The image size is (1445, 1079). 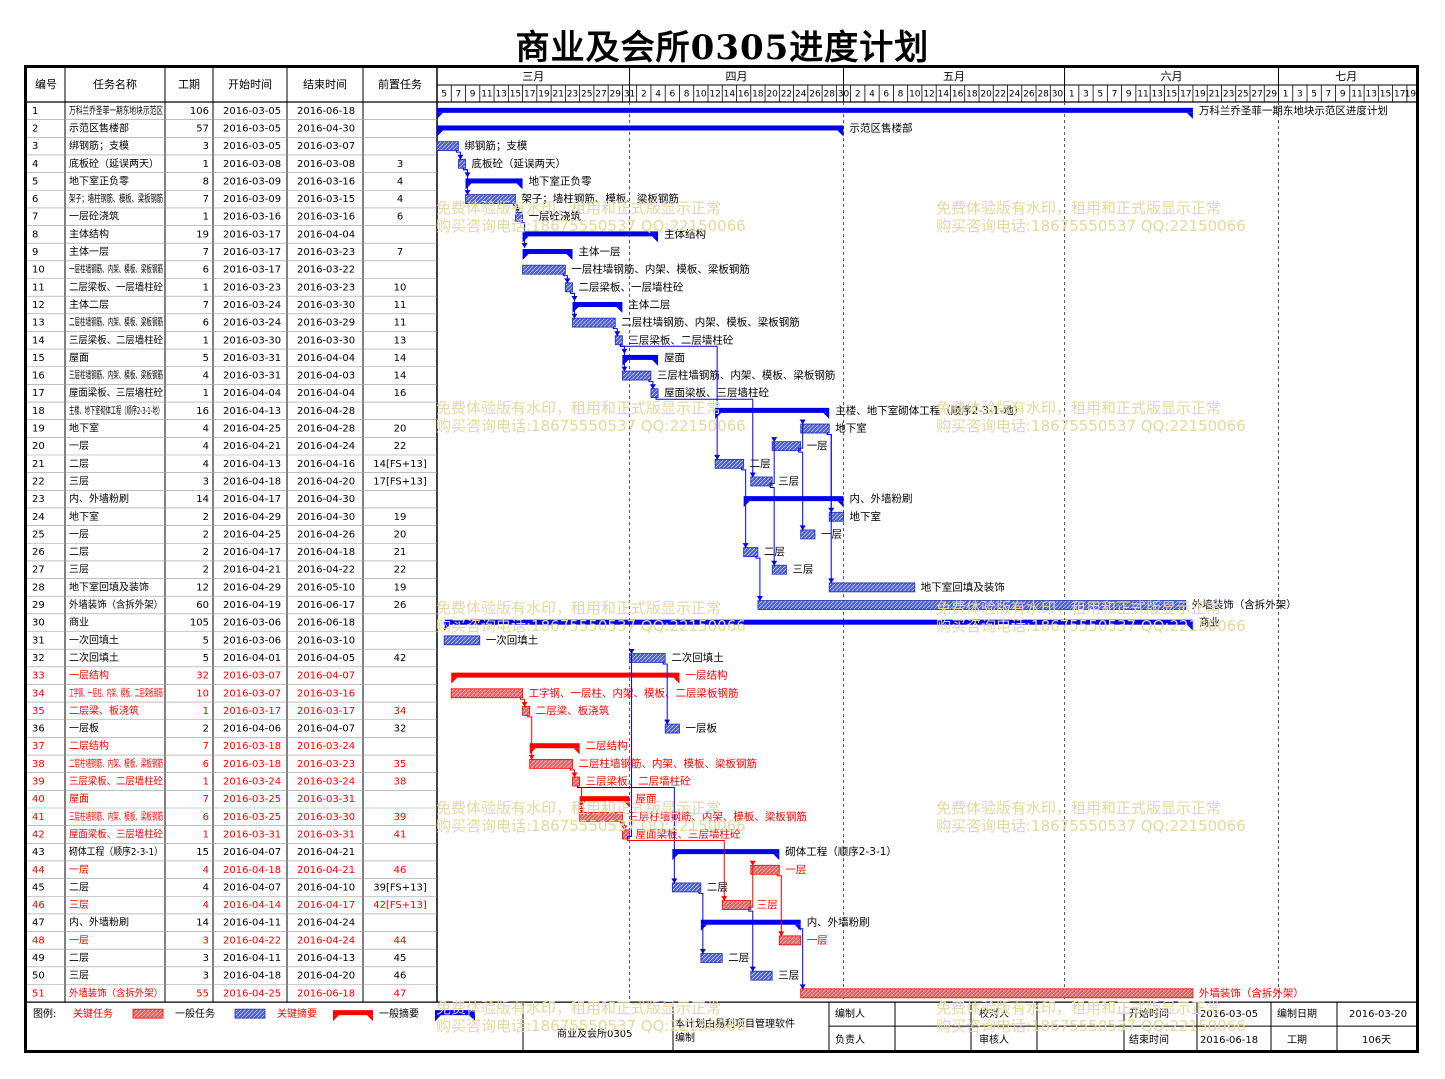 I want to click on task-duration: 7, so click(x=206, y=746).